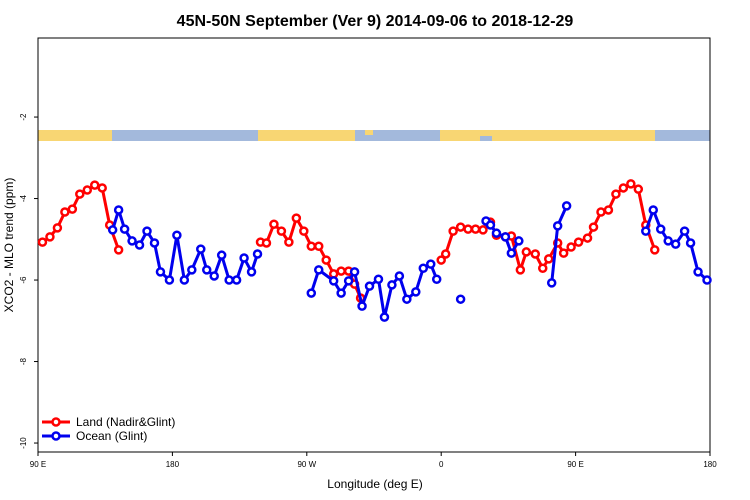  I want to click on map-strip, so click(374, 135).